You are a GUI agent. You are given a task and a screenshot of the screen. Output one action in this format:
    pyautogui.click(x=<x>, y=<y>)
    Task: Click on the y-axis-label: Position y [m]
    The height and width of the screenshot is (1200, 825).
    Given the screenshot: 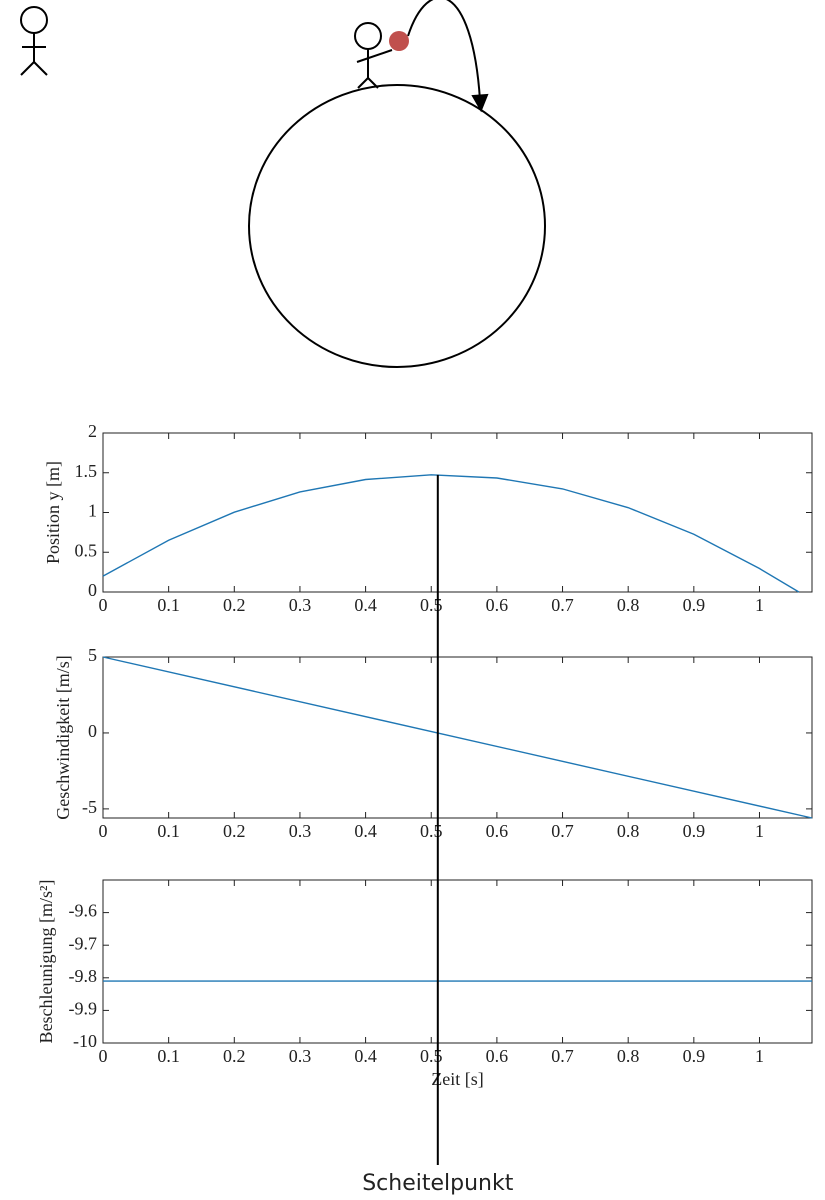 What is the action you would take?
    pyautogui.click(x=53, y=512)
    